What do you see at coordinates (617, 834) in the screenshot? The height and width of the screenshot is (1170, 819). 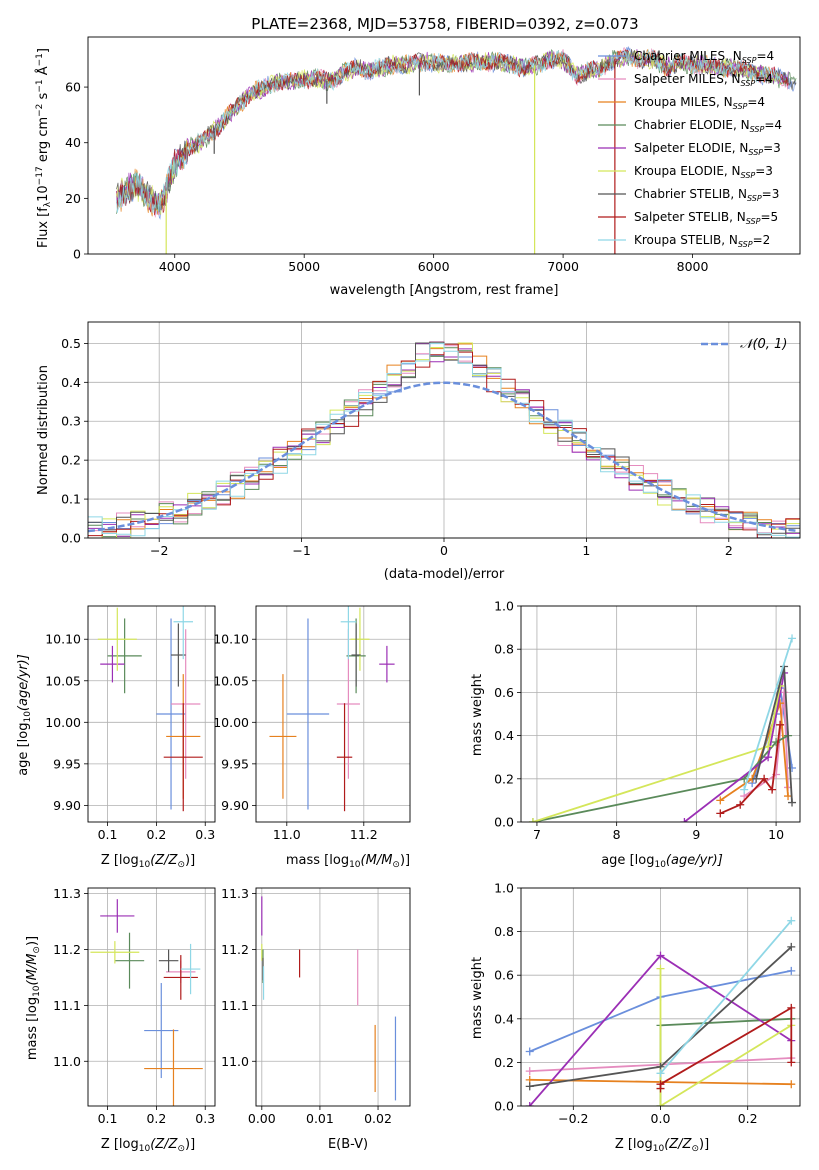 I see `weight_vs_age-xtick-label: 8` at bounding box center [617, 834].